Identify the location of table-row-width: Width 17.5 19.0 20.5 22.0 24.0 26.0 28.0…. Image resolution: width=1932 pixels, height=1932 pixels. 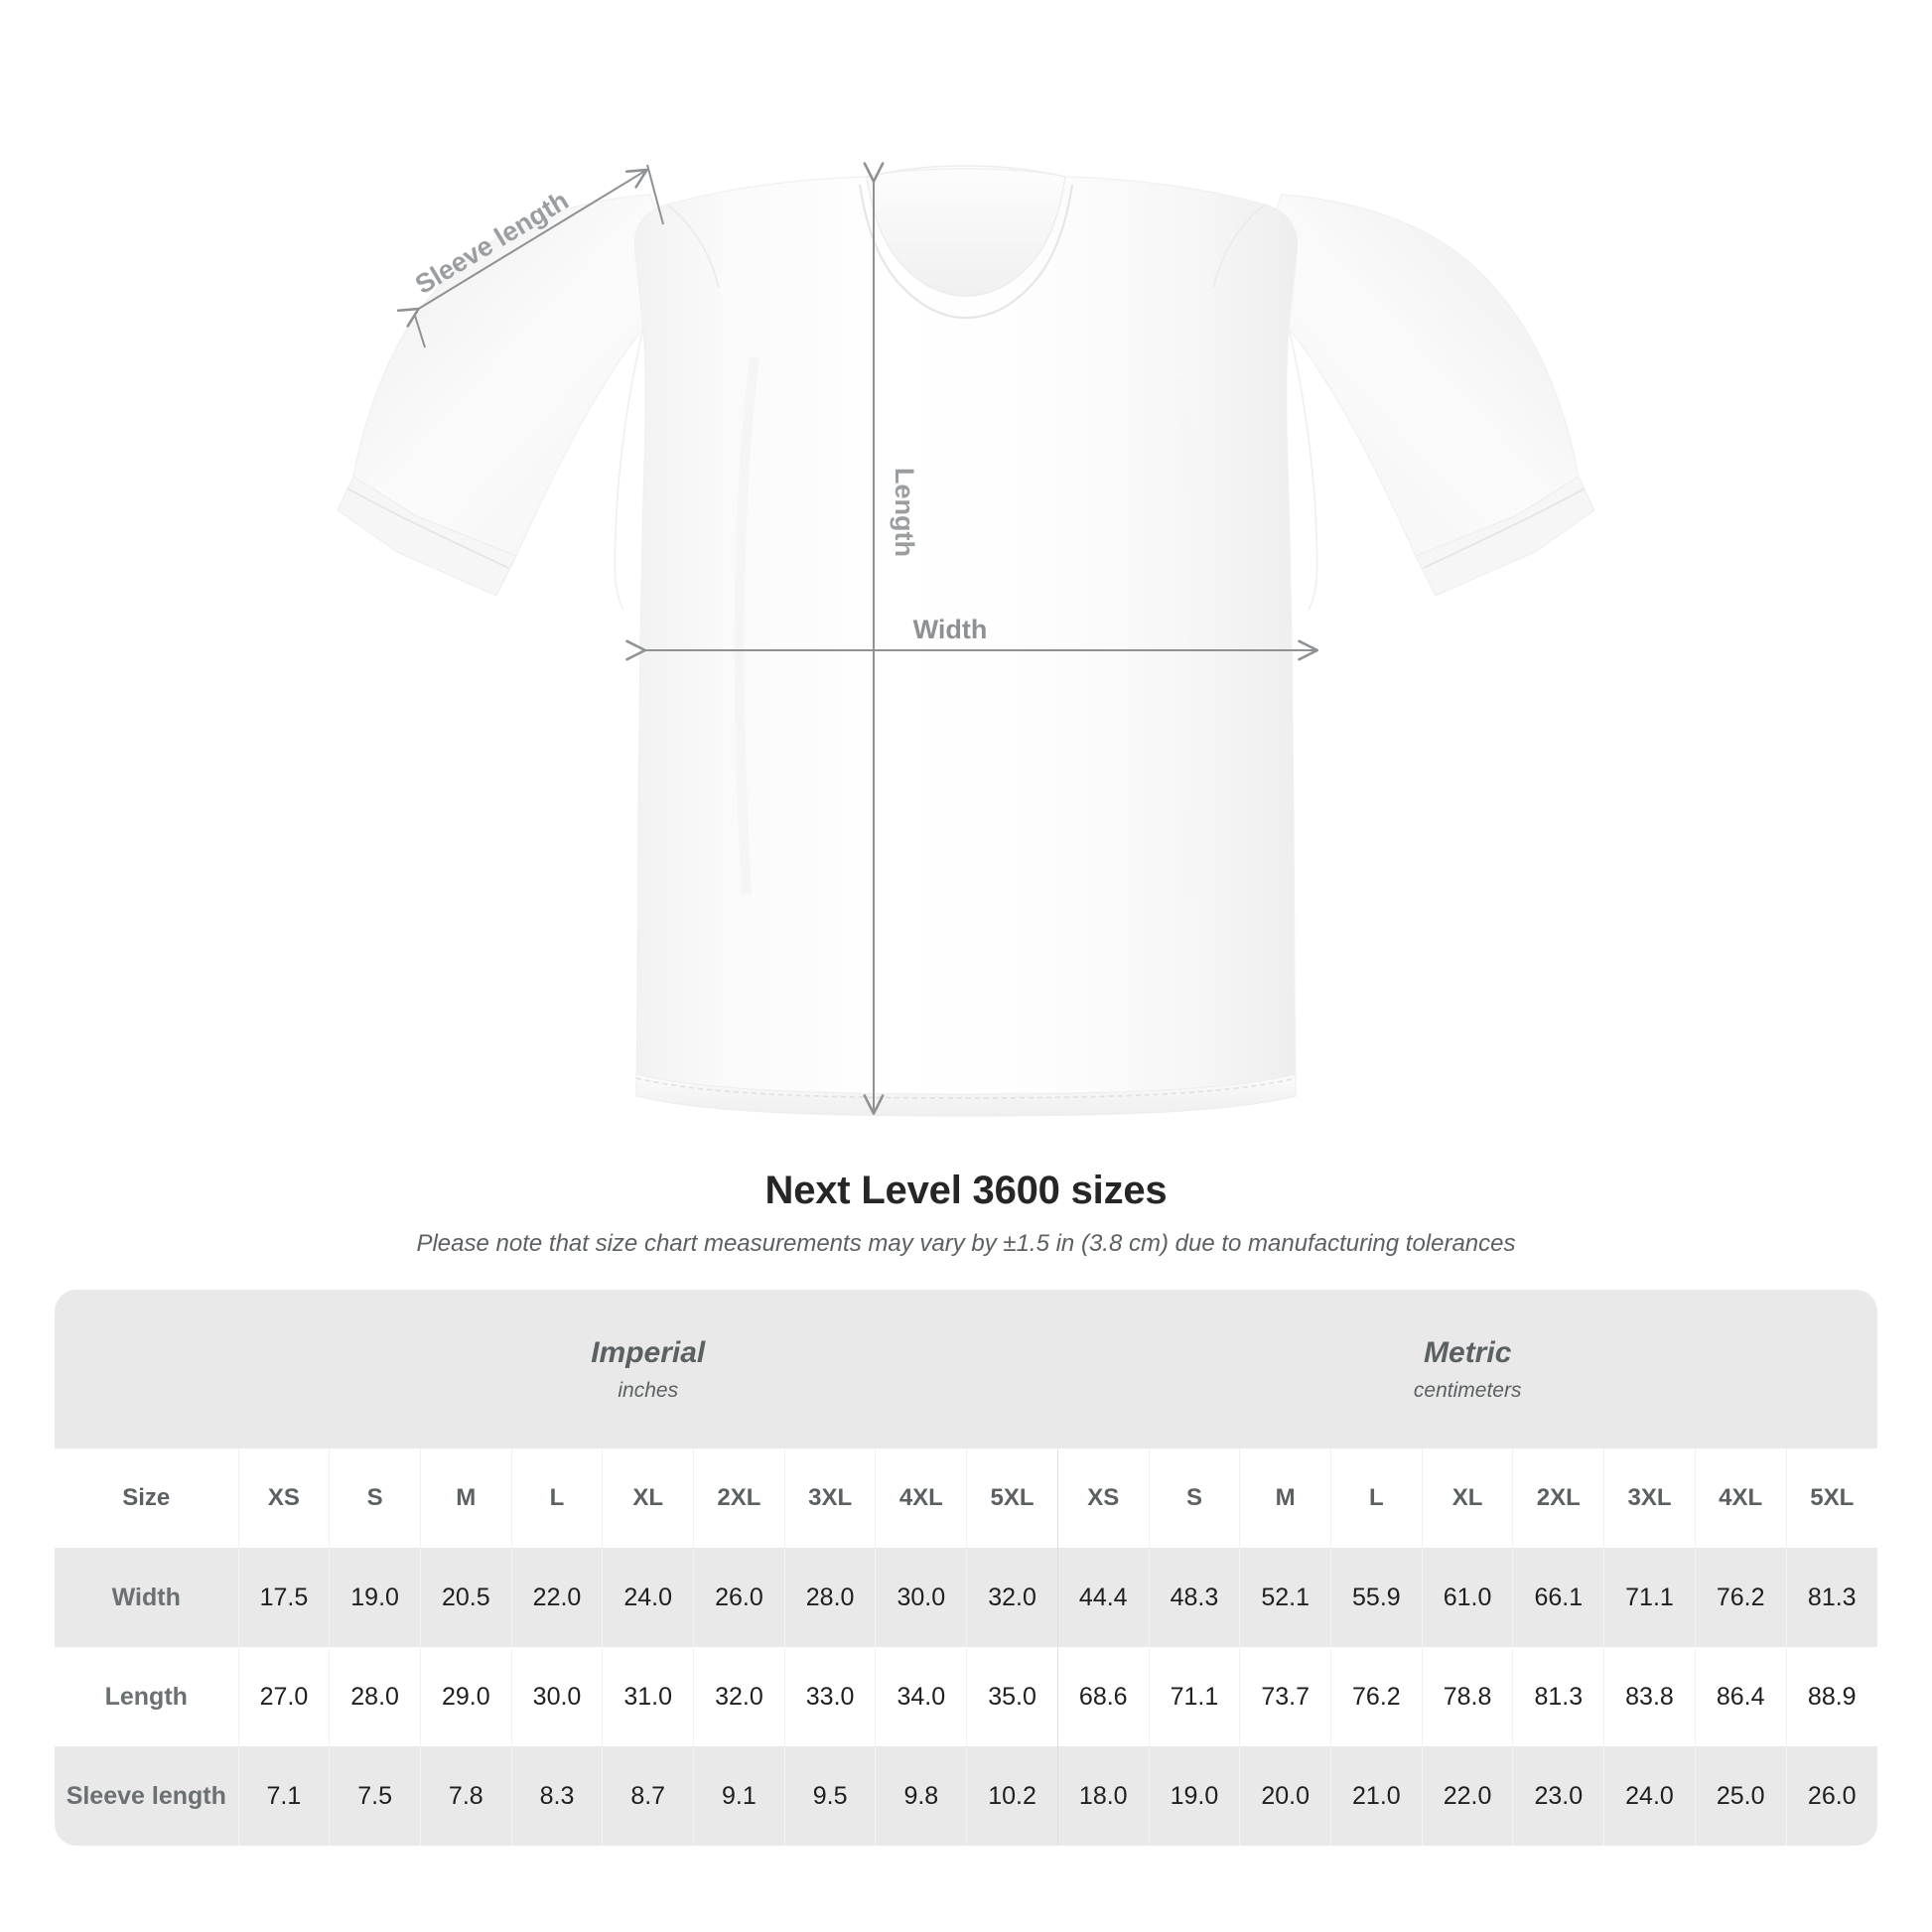
(966, 1597).